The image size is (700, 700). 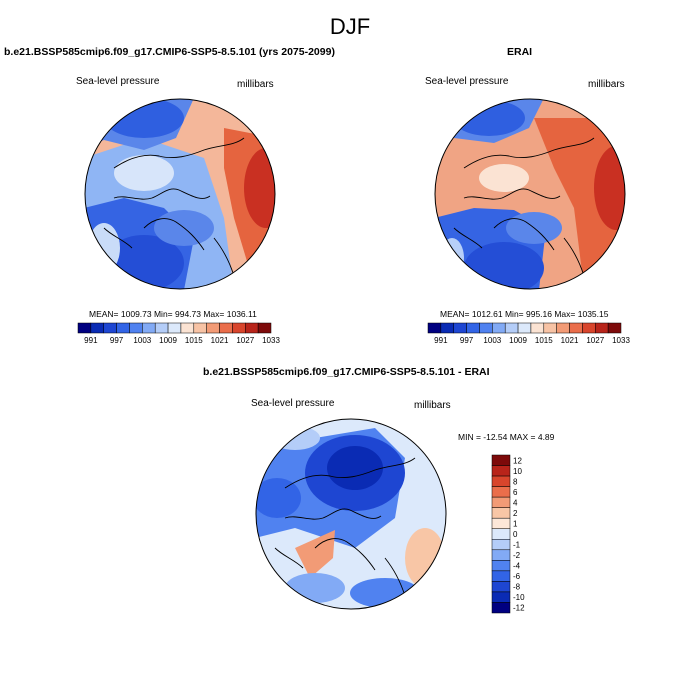 What do you see at coordinates (142, 340) in the screenshot?
I see `model-colorbar-tick-label: 1003` at bounding box center [142, 340].